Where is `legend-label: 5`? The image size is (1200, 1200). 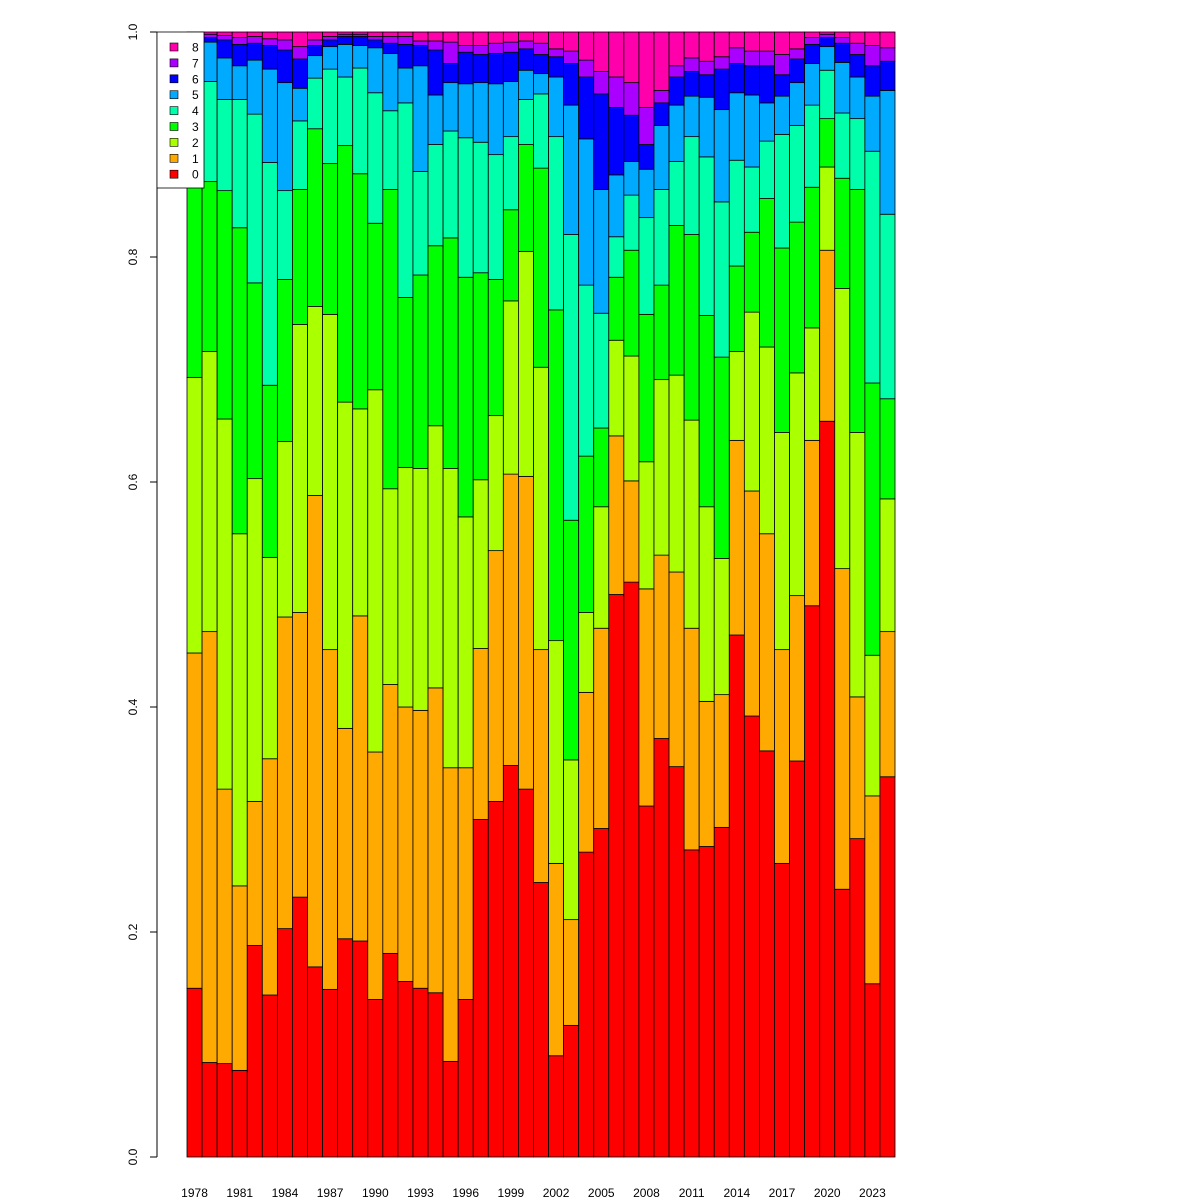
legend-label: 5 is located at coordinates (195, 95).